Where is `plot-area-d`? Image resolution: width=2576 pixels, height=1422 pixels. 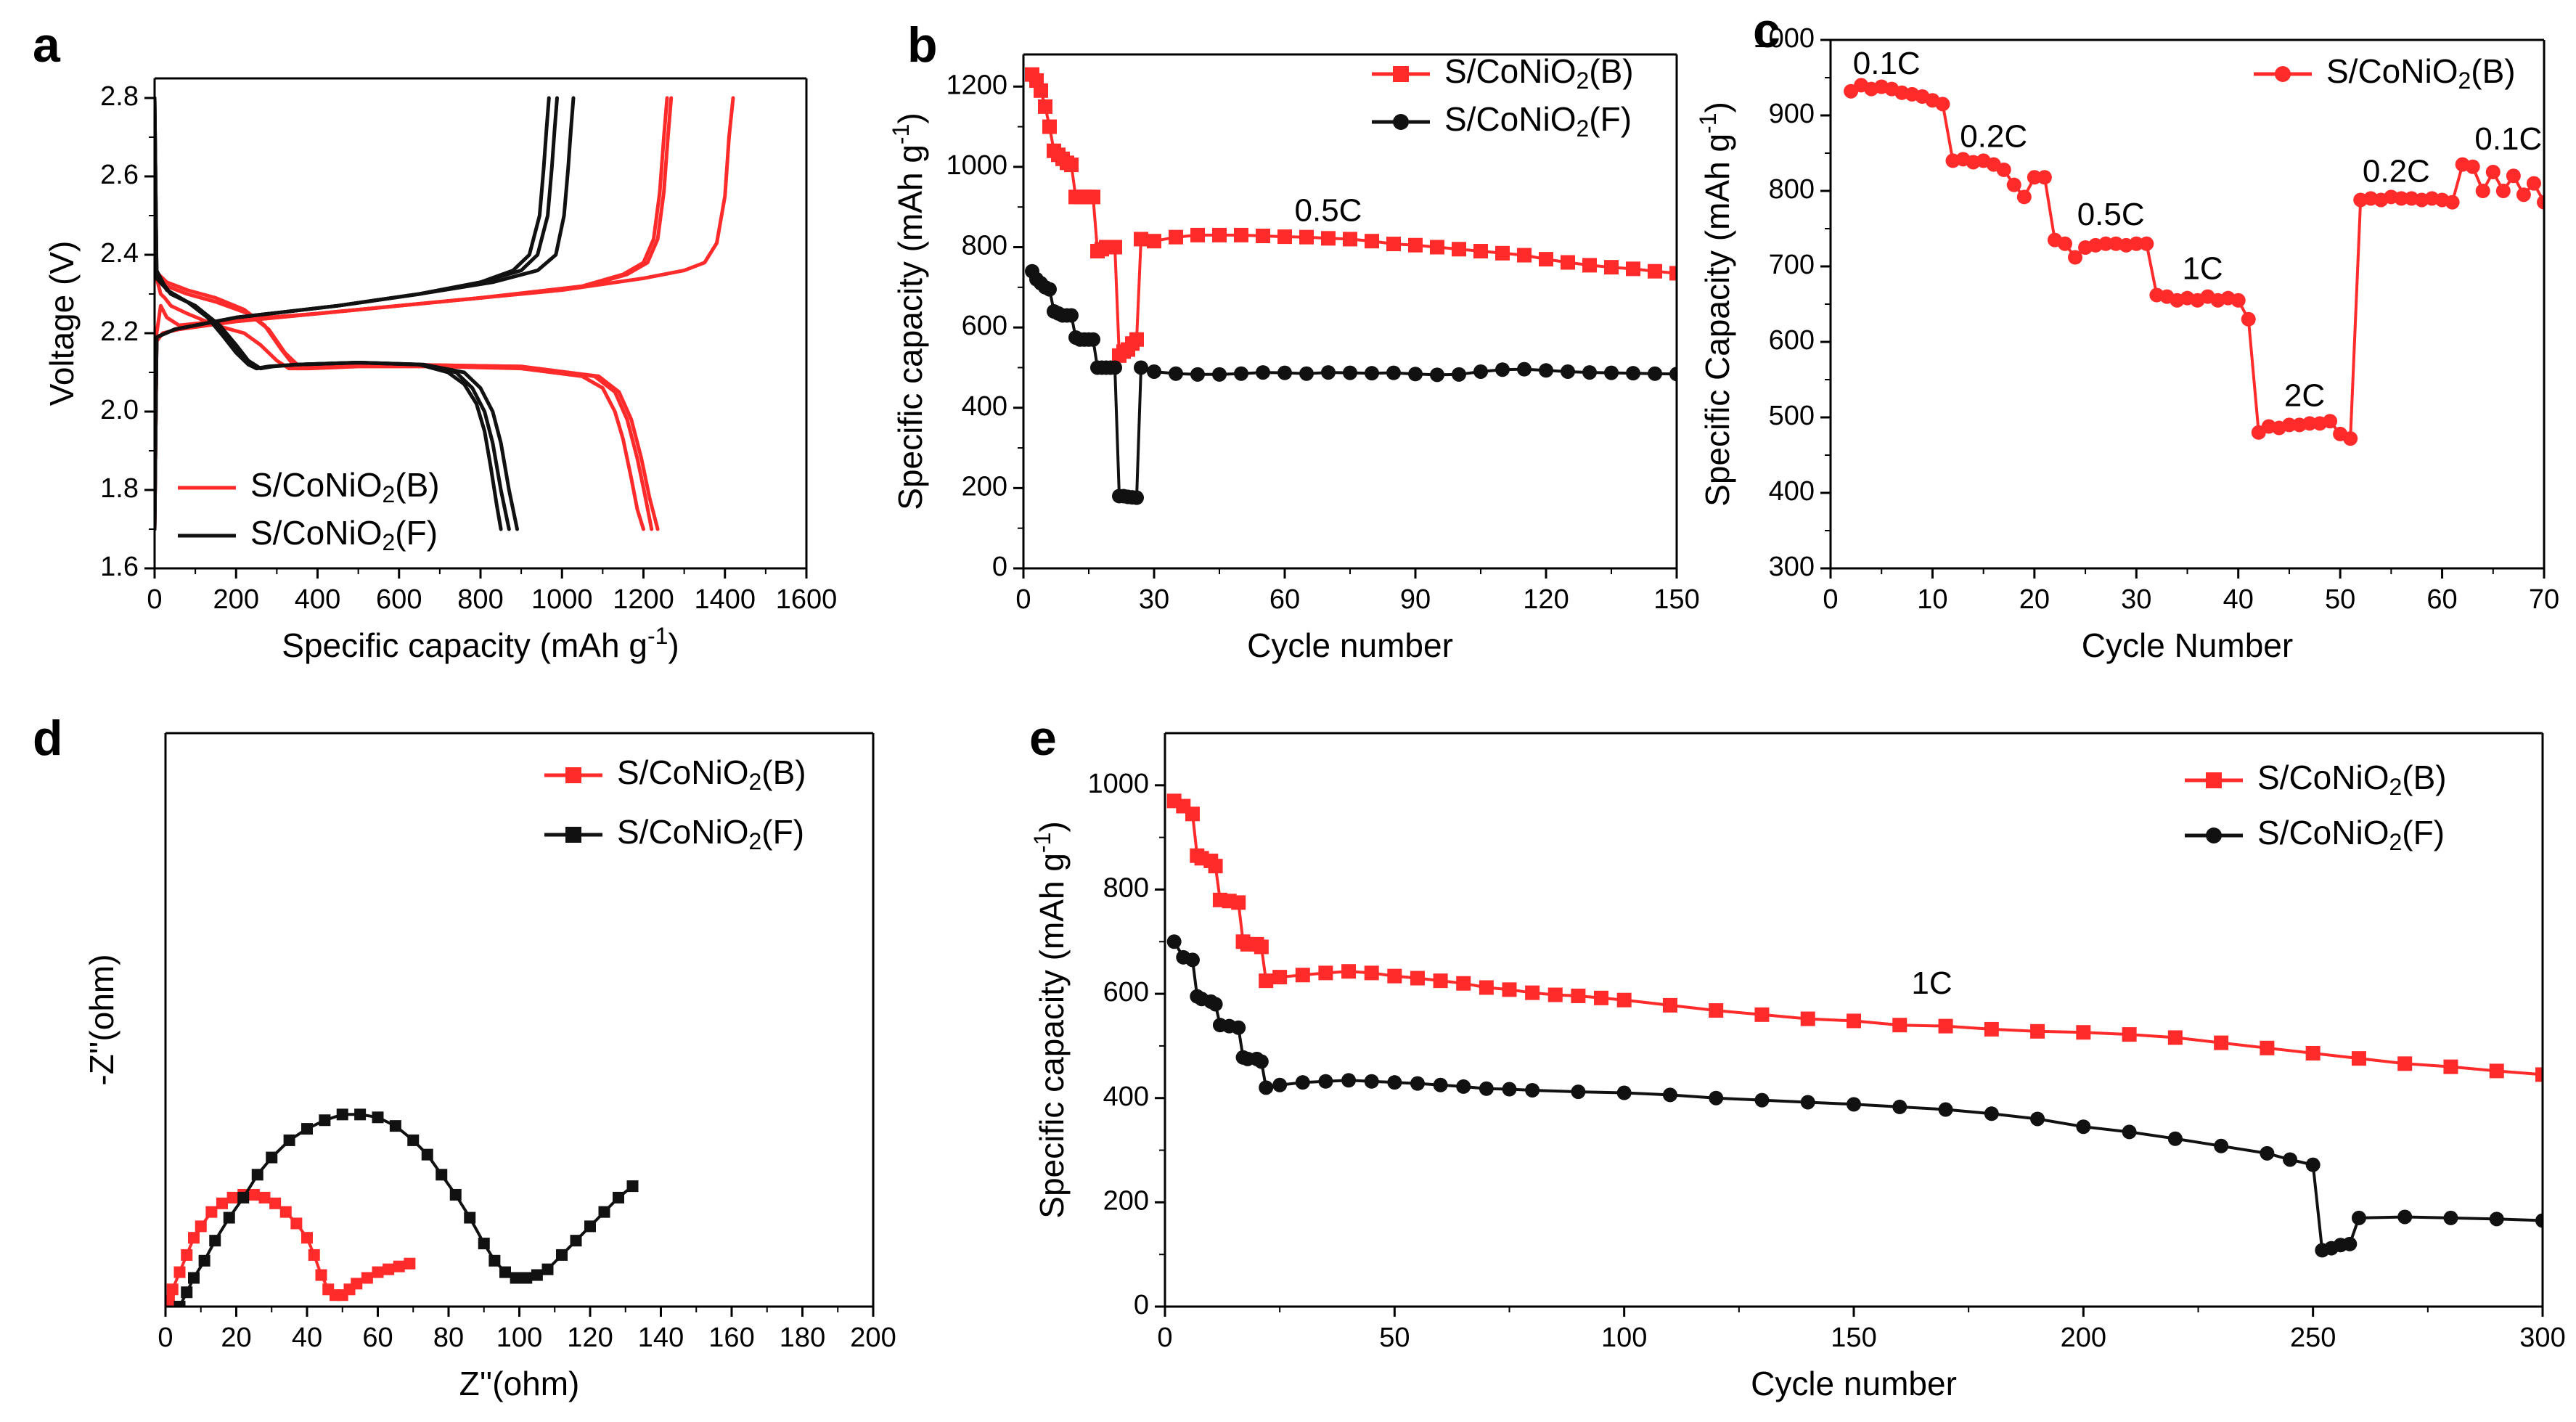 plot-area-d is located at coordinates (402, 1207).